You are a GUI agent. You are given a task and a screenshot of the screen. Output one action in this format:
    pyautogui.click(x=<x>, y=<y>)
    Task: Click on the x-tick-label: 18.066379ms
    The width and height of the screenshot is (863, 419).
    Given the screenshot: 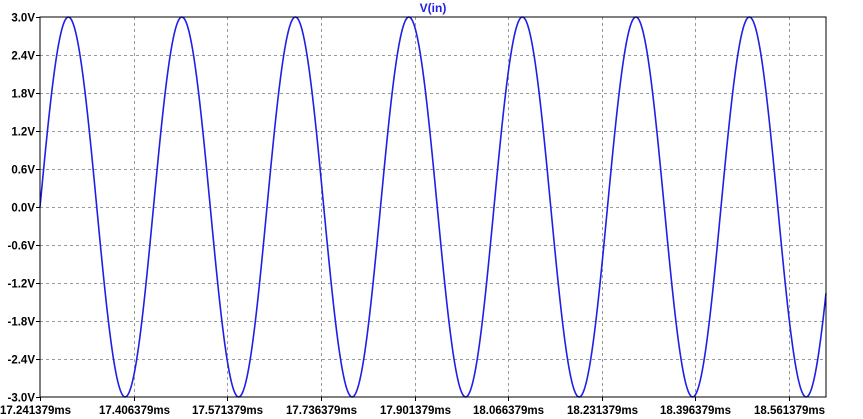 What is the action you would take?
    pyautogui.click(x=508, y=411)
    